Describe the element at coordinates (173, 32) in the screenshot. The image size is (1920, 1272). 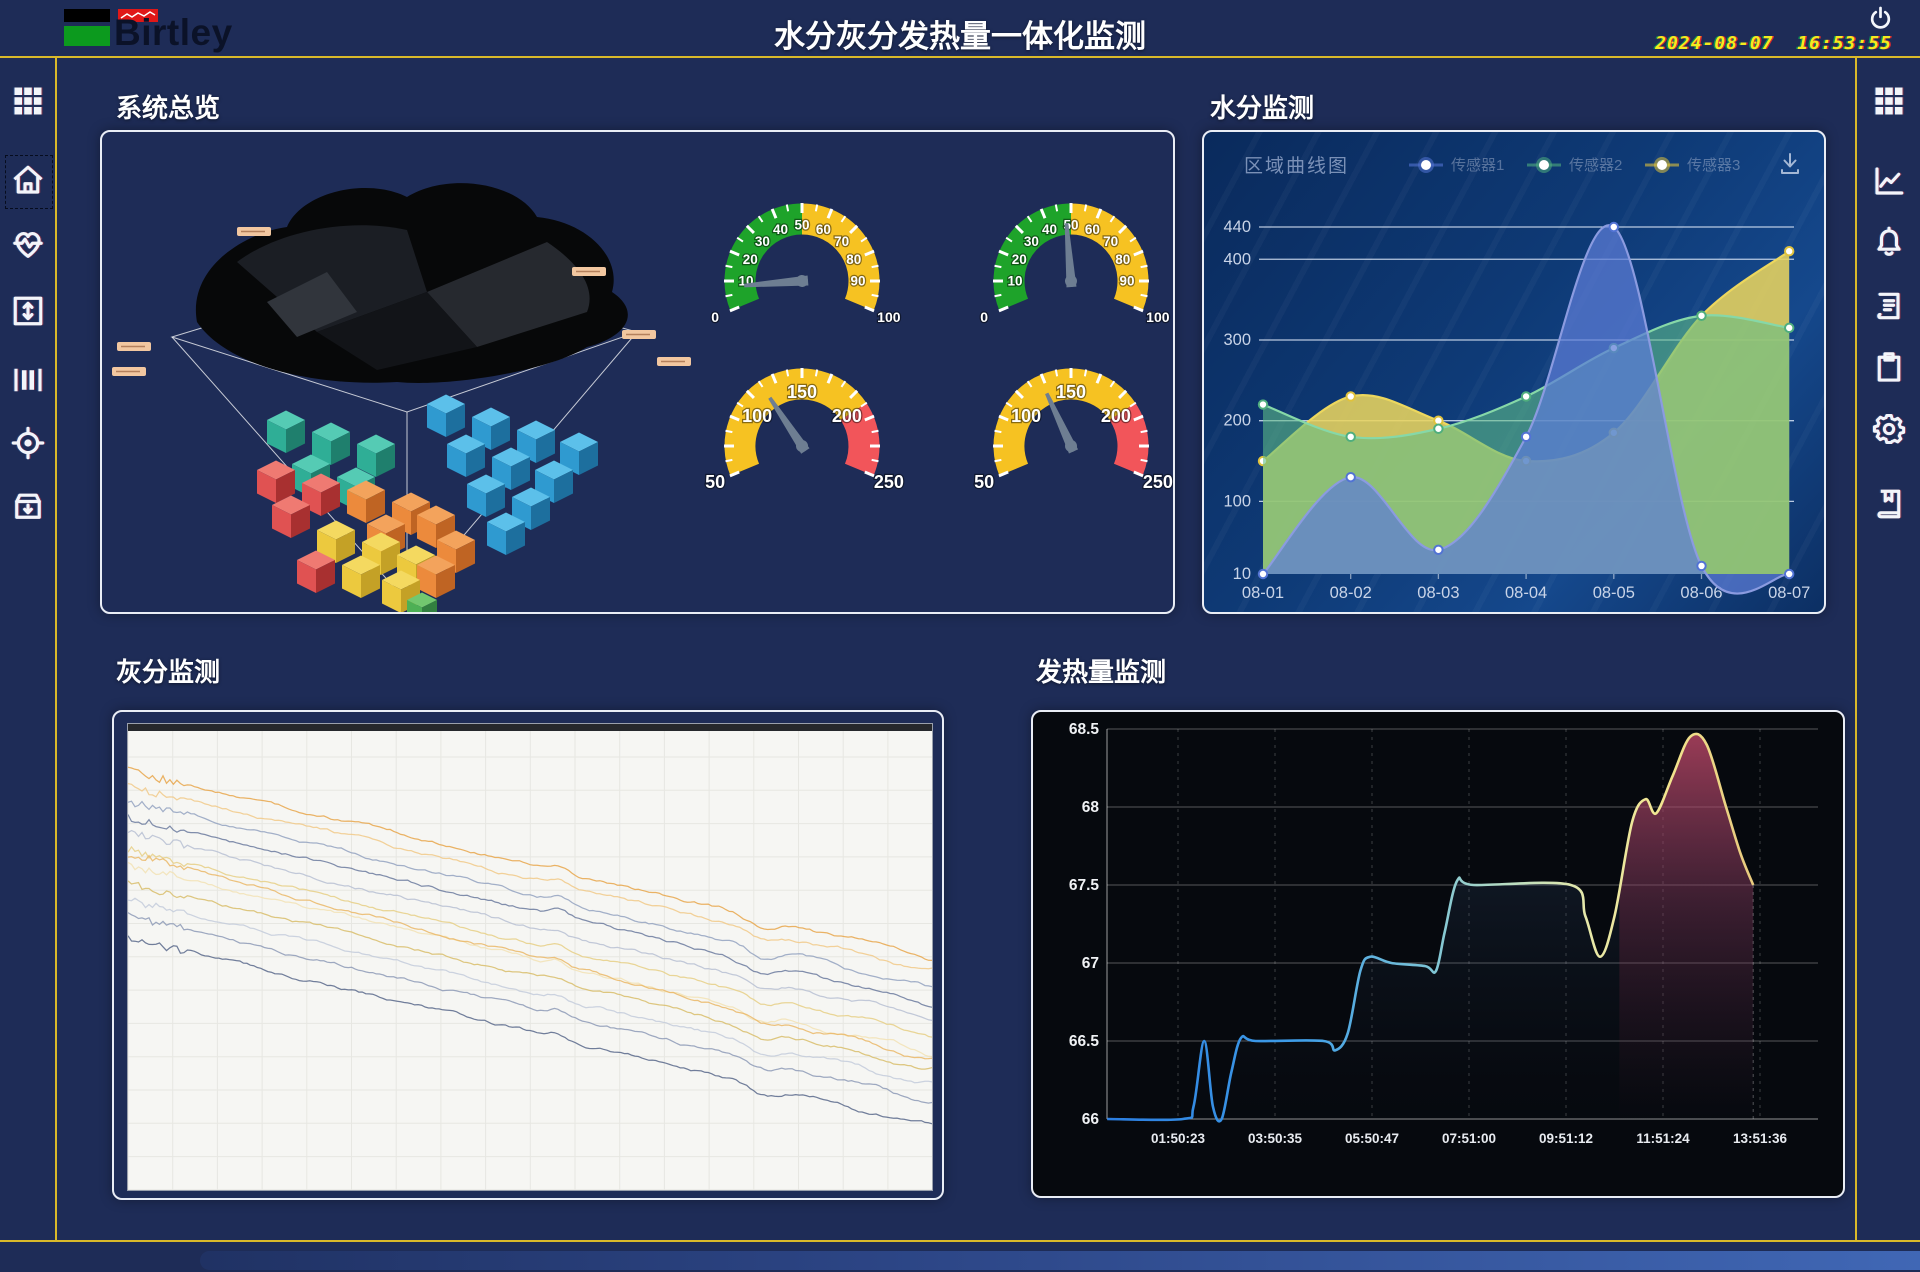
I see `logo-text: Birtley` at that location.